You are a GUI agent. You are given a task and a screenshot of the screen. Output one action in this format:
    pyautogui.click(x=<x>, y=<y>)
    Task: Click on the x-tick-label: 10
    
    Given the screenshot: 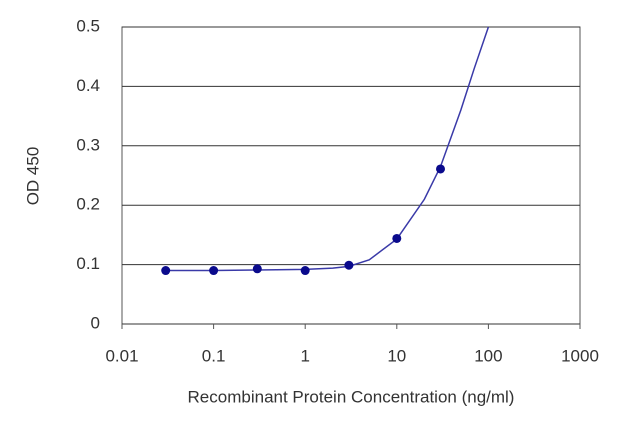 What is the action you would take?
    pyautogui.click(x=396, y=355)
    